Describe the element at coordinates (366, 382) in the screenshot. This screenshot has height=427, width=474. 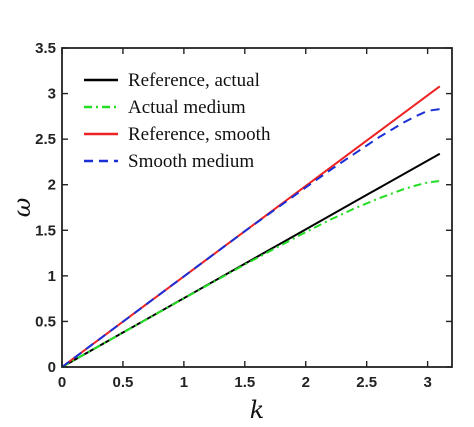
I see `x-tick-label: 2.5` at that location.